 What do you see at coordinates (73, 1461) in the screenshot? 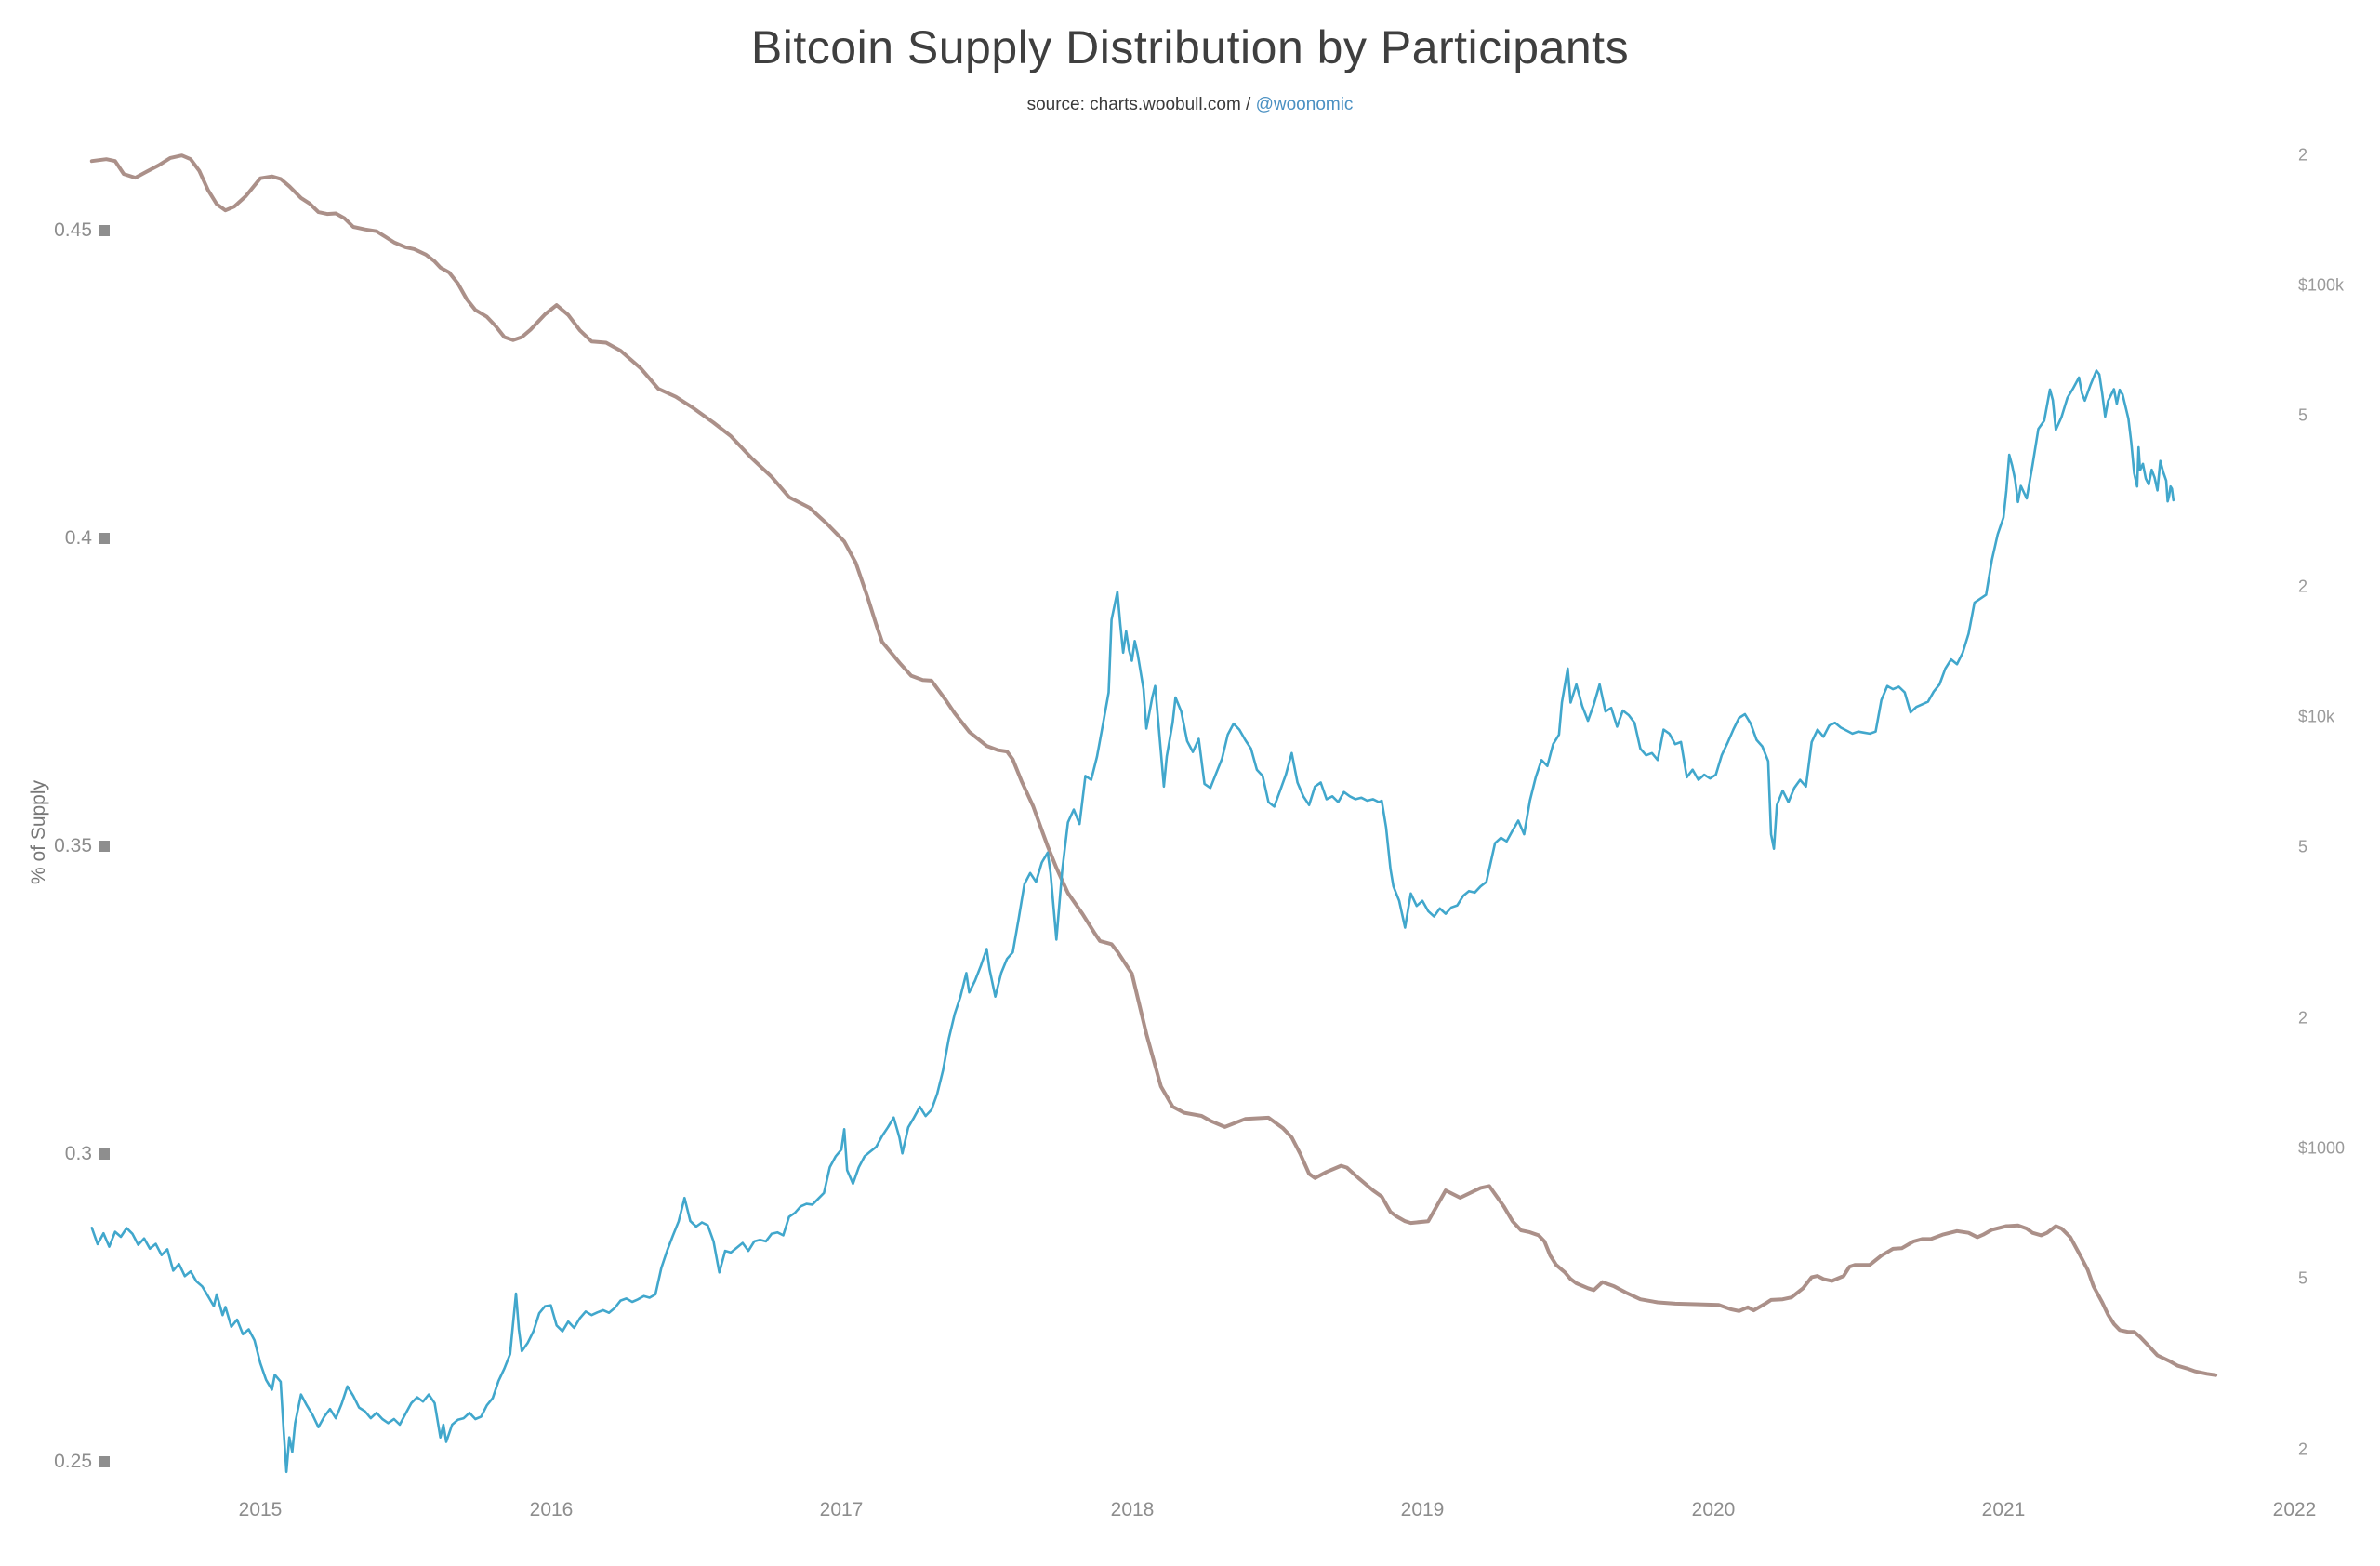
I see `left-tick-label: 0.25` at bounding box center [73, 1461].